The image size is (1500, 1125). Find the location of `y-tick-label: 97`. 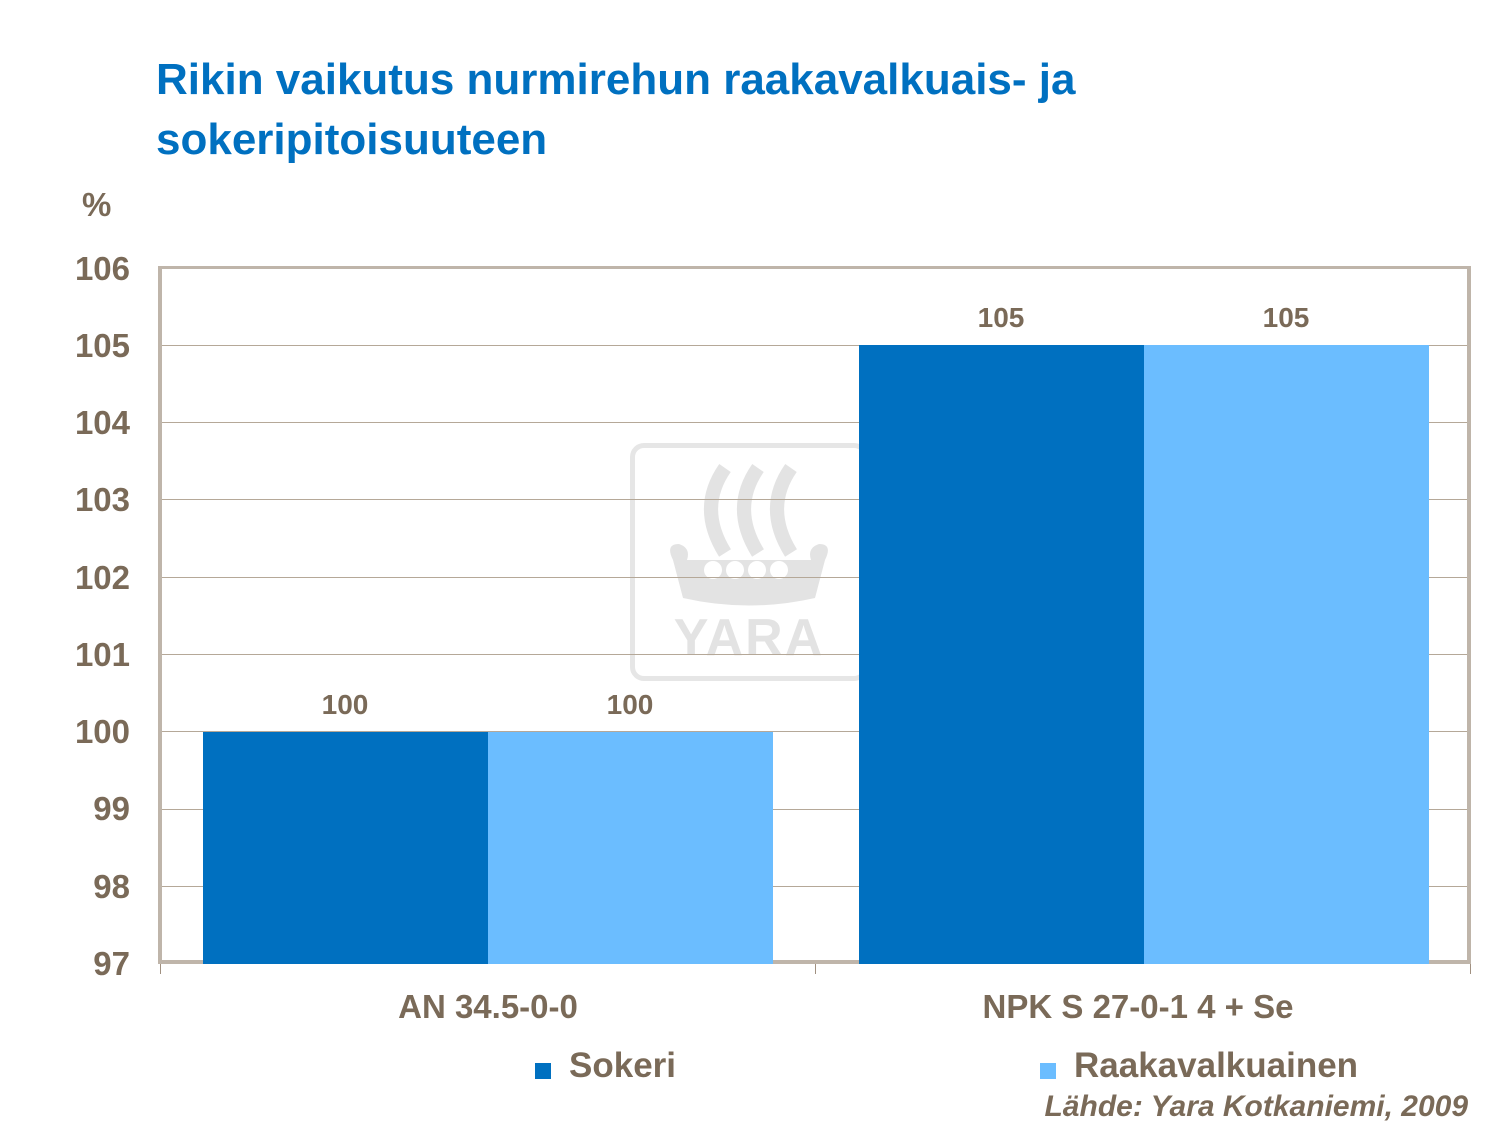

y-tick-label: 97 is located at coordinates (111, 963).